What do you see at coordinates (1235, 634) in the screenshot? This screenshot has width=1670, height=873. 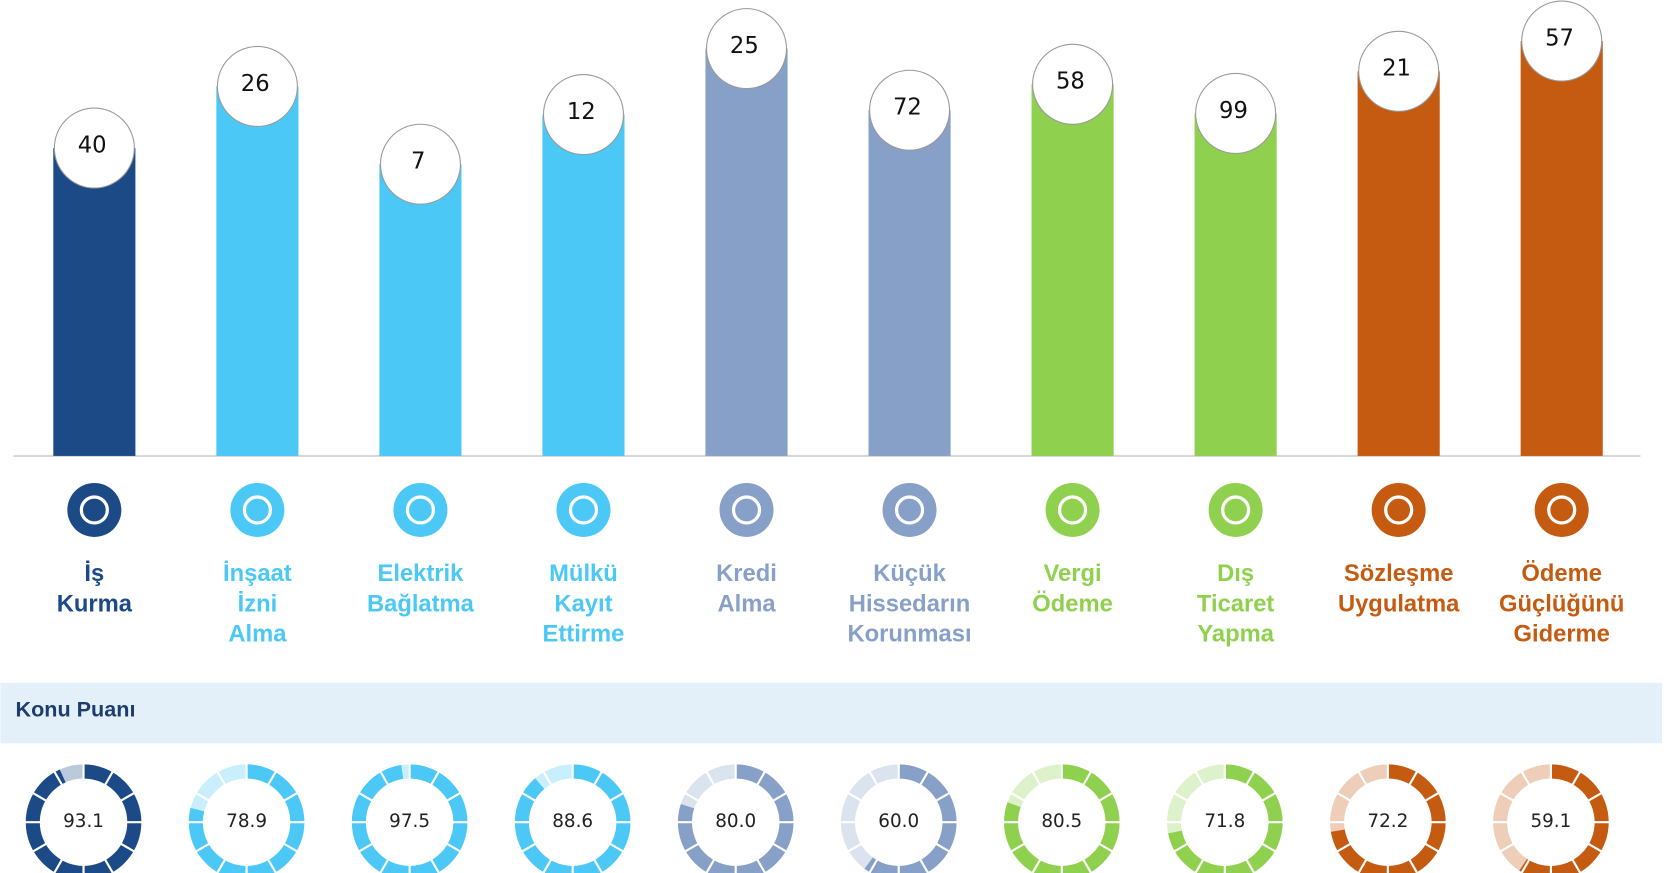 I see `area-label: Yapma` at bounding box center [1235, 634].